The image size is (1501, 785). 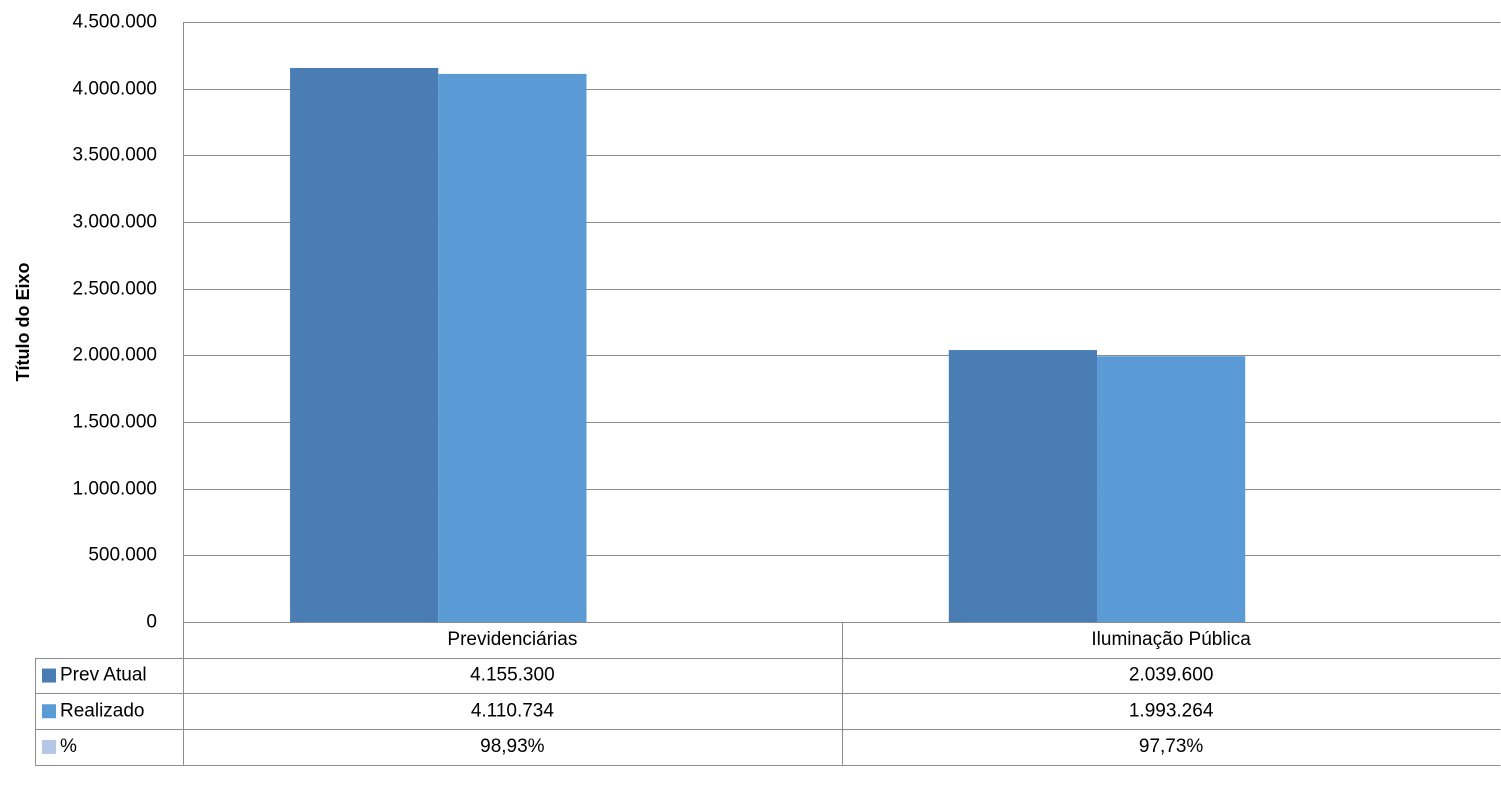 I want to click on y-tick-label: 0, so click(x=151, y=622).